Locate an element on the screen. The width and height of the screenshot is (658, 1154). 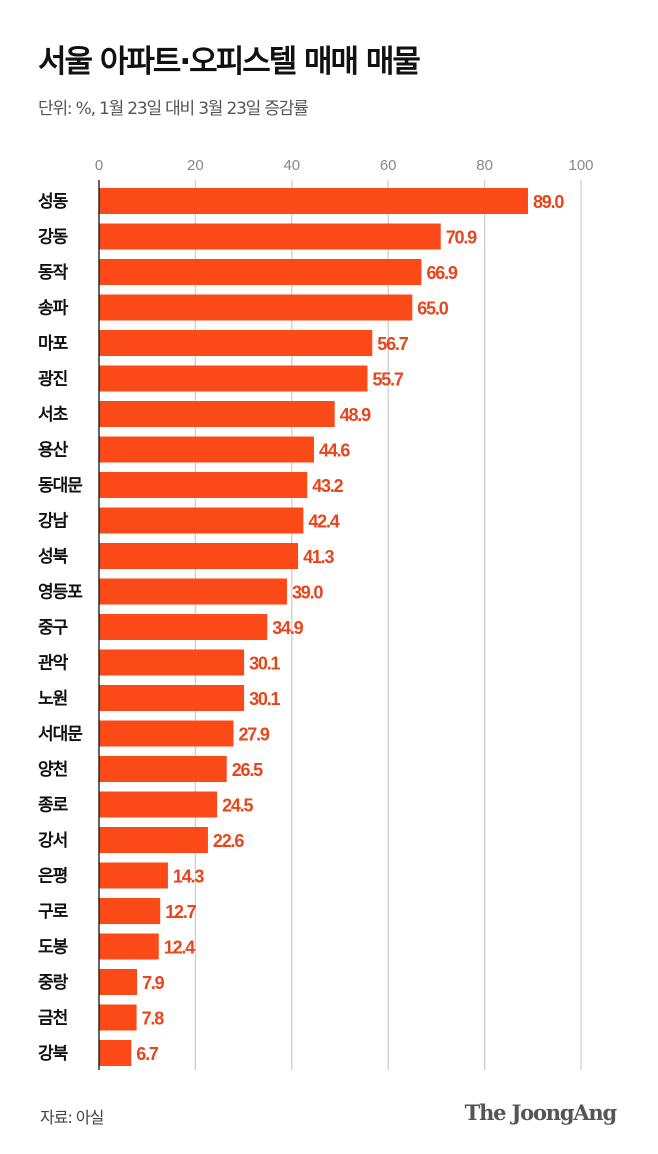
category-label: 성동 is located at coordinates (53, 202).